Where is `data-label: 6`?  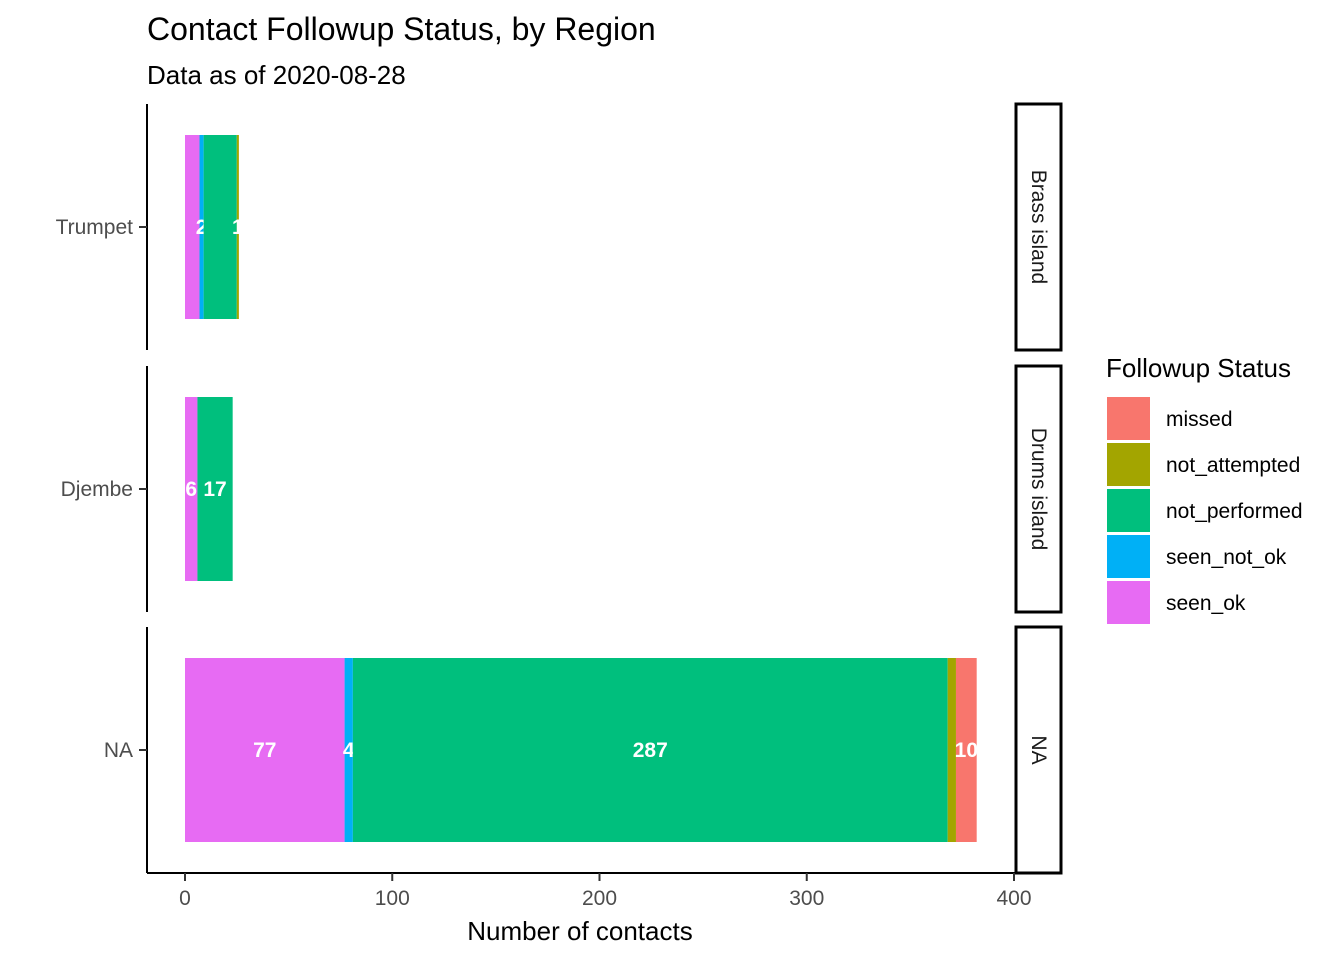
data-label: 6 is located at coordinates (191, 489).